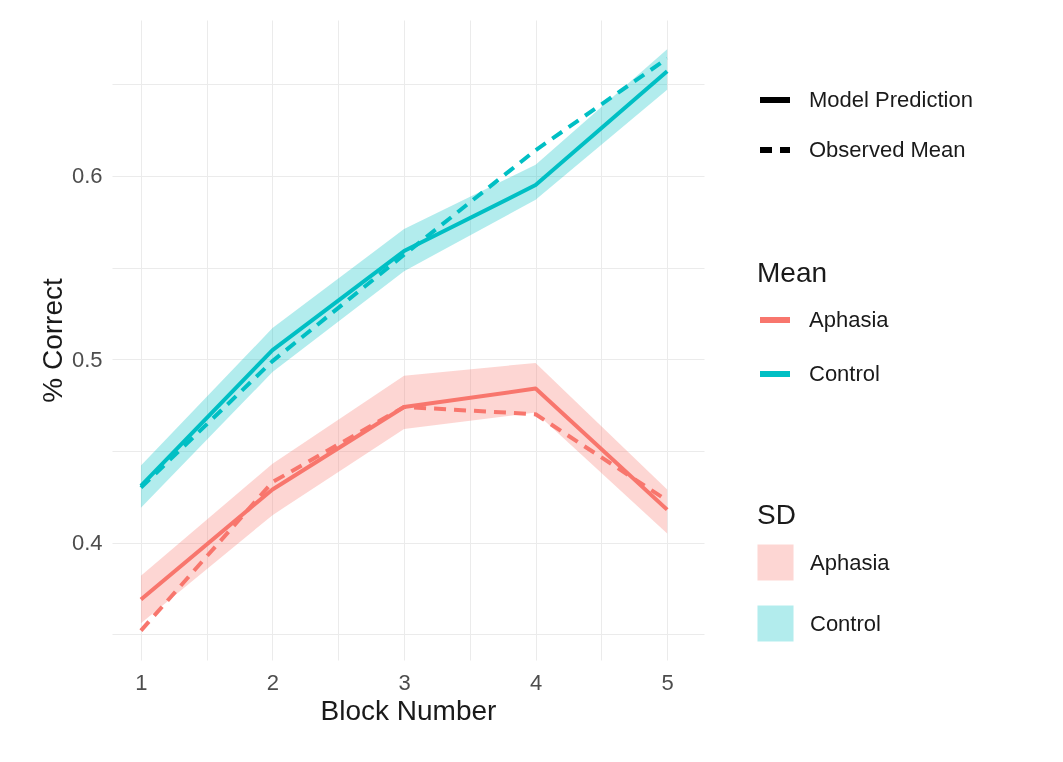 This screenshot has width=1063, height=762. Describe the element at coordinates (87, 176) in the screenshot. I see `y-tick-label: 0.6` at that location.